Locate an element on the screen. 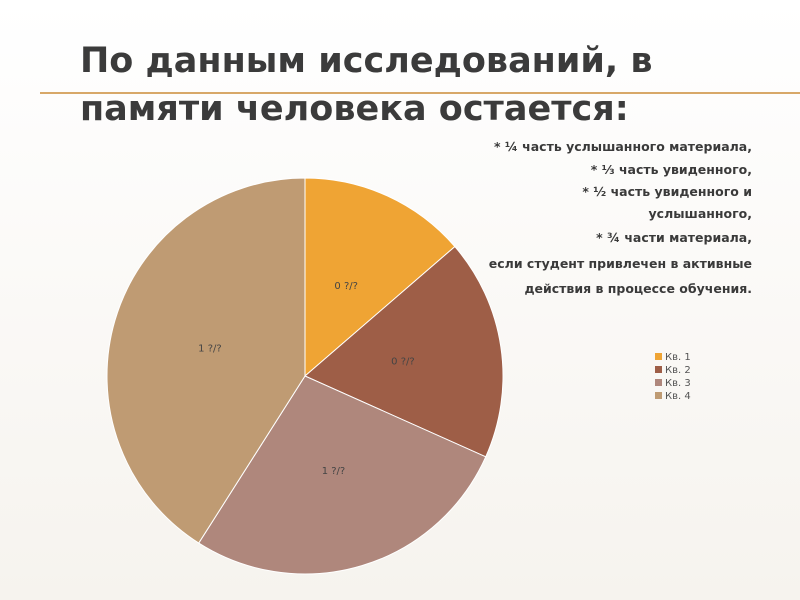 The image size is (800, 600). note: действия в процессе обучения. is located at coordinates (638, 288).